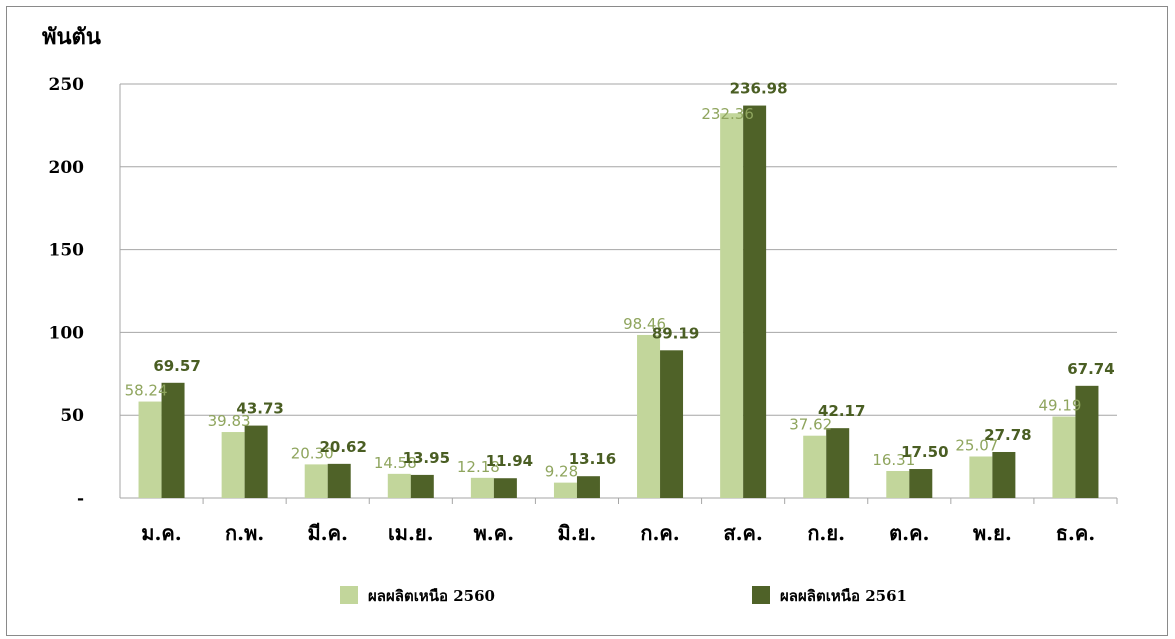 The image size is (1175, 639). Describe the element at coordinates (743, 533) in the screenshot. I see `x-tick-label: ส.ค.` at that location.